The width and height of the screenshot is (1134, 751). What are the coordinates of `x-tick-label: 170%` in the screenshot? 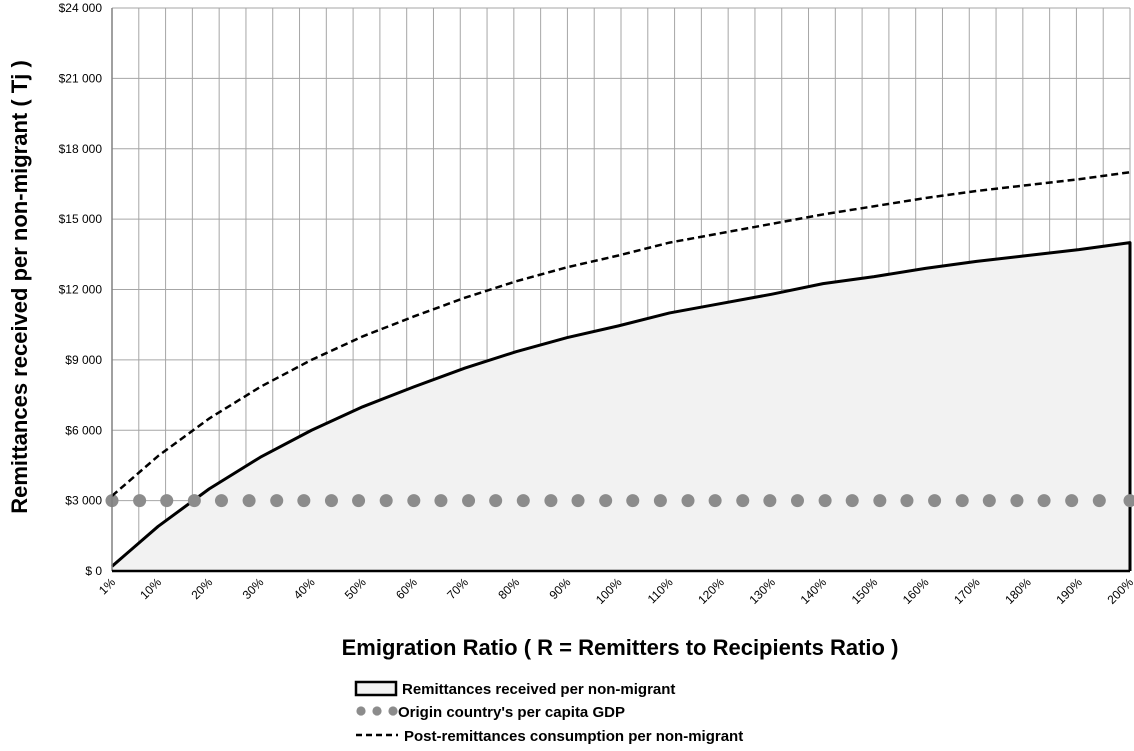 It's located at (967, 591).